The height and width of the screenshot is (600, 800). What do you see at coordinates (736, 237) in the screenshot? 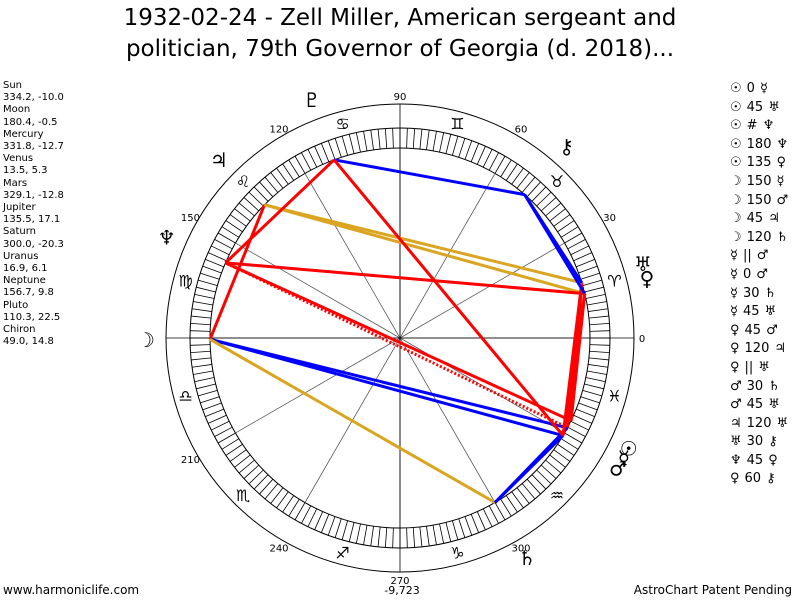
I see `aspect-planet-a: ☽` at bounding box center [736, 237].